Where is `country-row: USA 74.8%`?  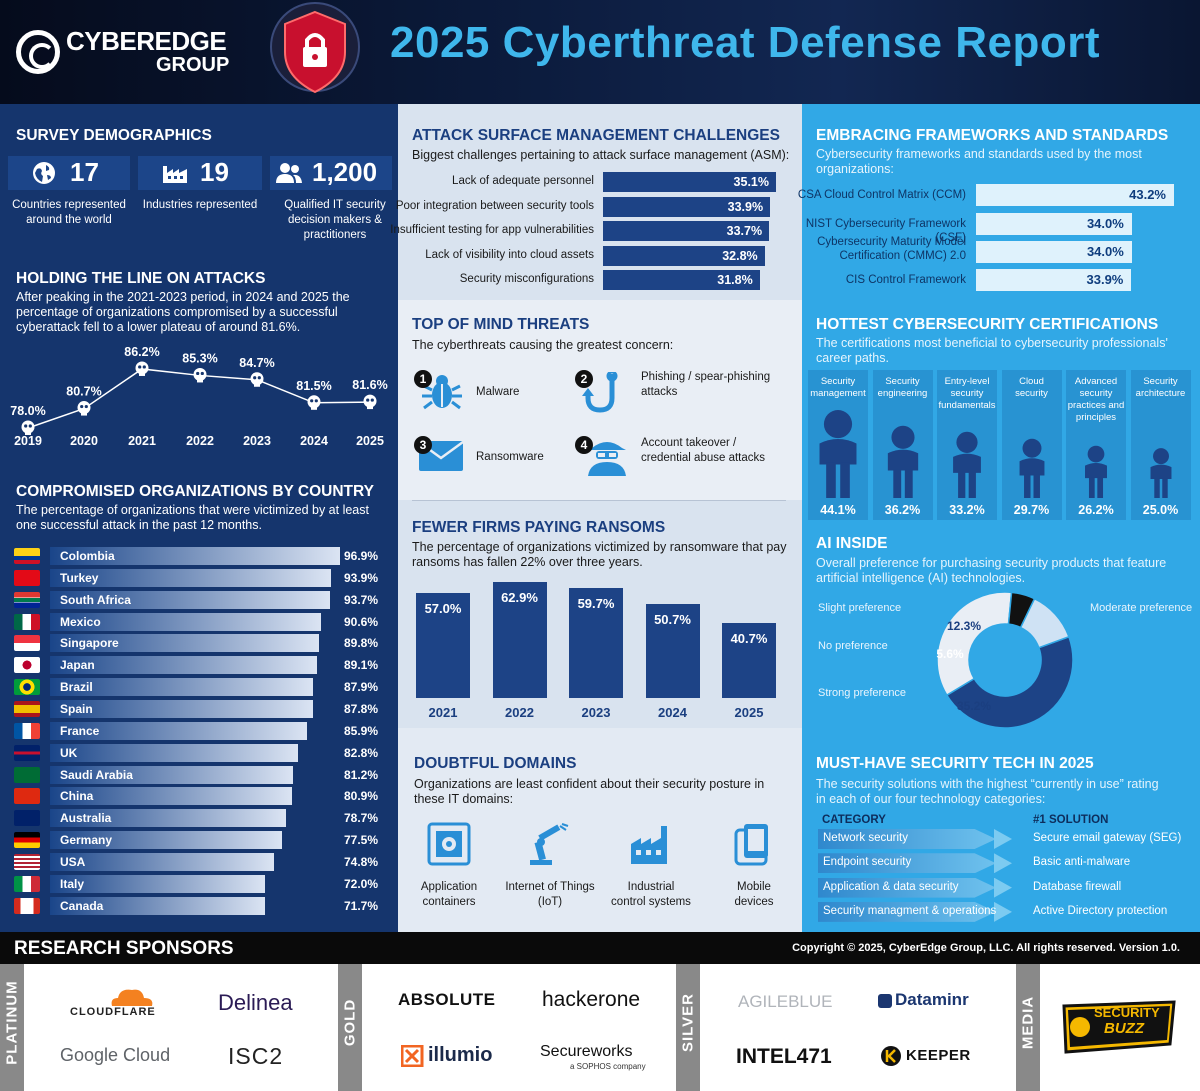
country-row: USA 74.8% is located at coordinates (200, 862).